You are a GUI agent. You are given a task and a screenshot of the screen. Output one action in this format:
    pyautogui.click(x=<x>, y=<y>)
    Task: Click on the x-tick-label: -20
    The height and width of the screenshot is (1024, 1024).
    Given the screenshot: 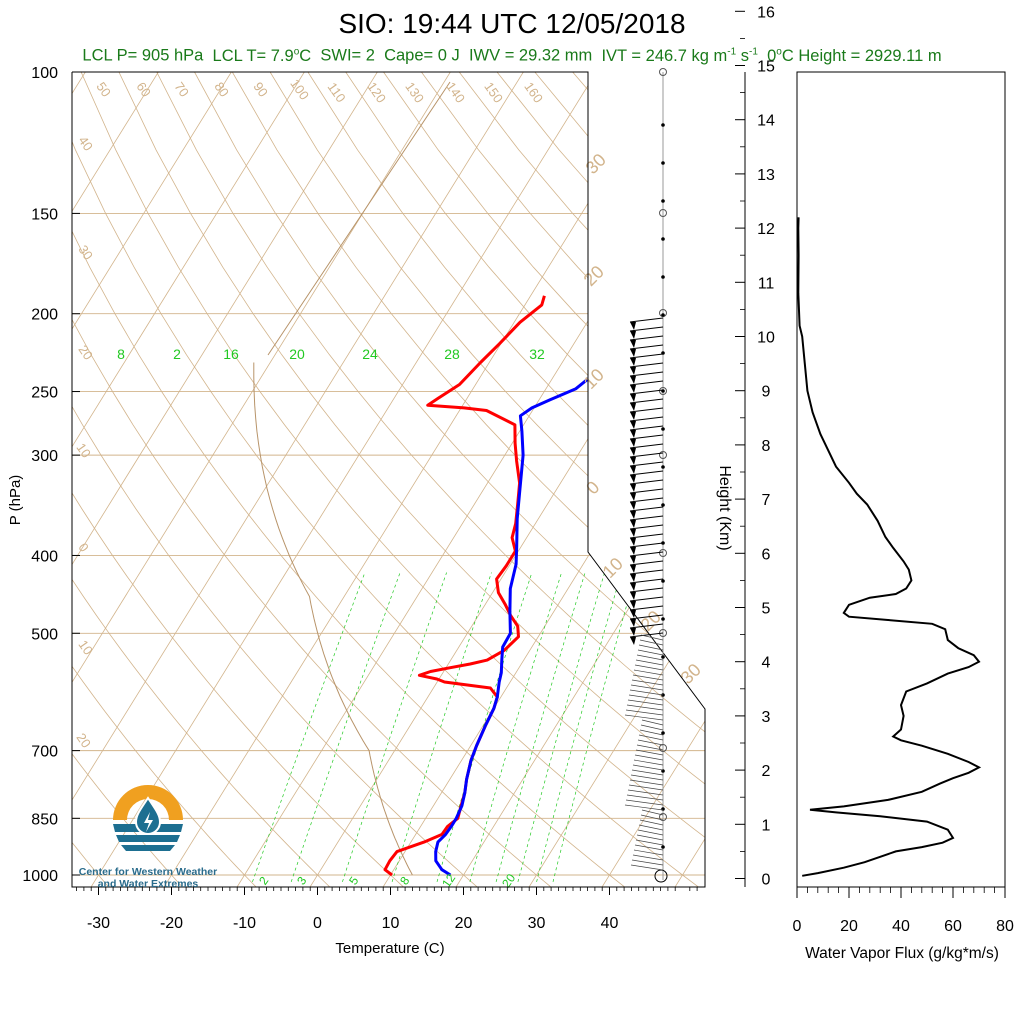 What is the action you would take?
    pyautogui.click(x=171, y=923)
    